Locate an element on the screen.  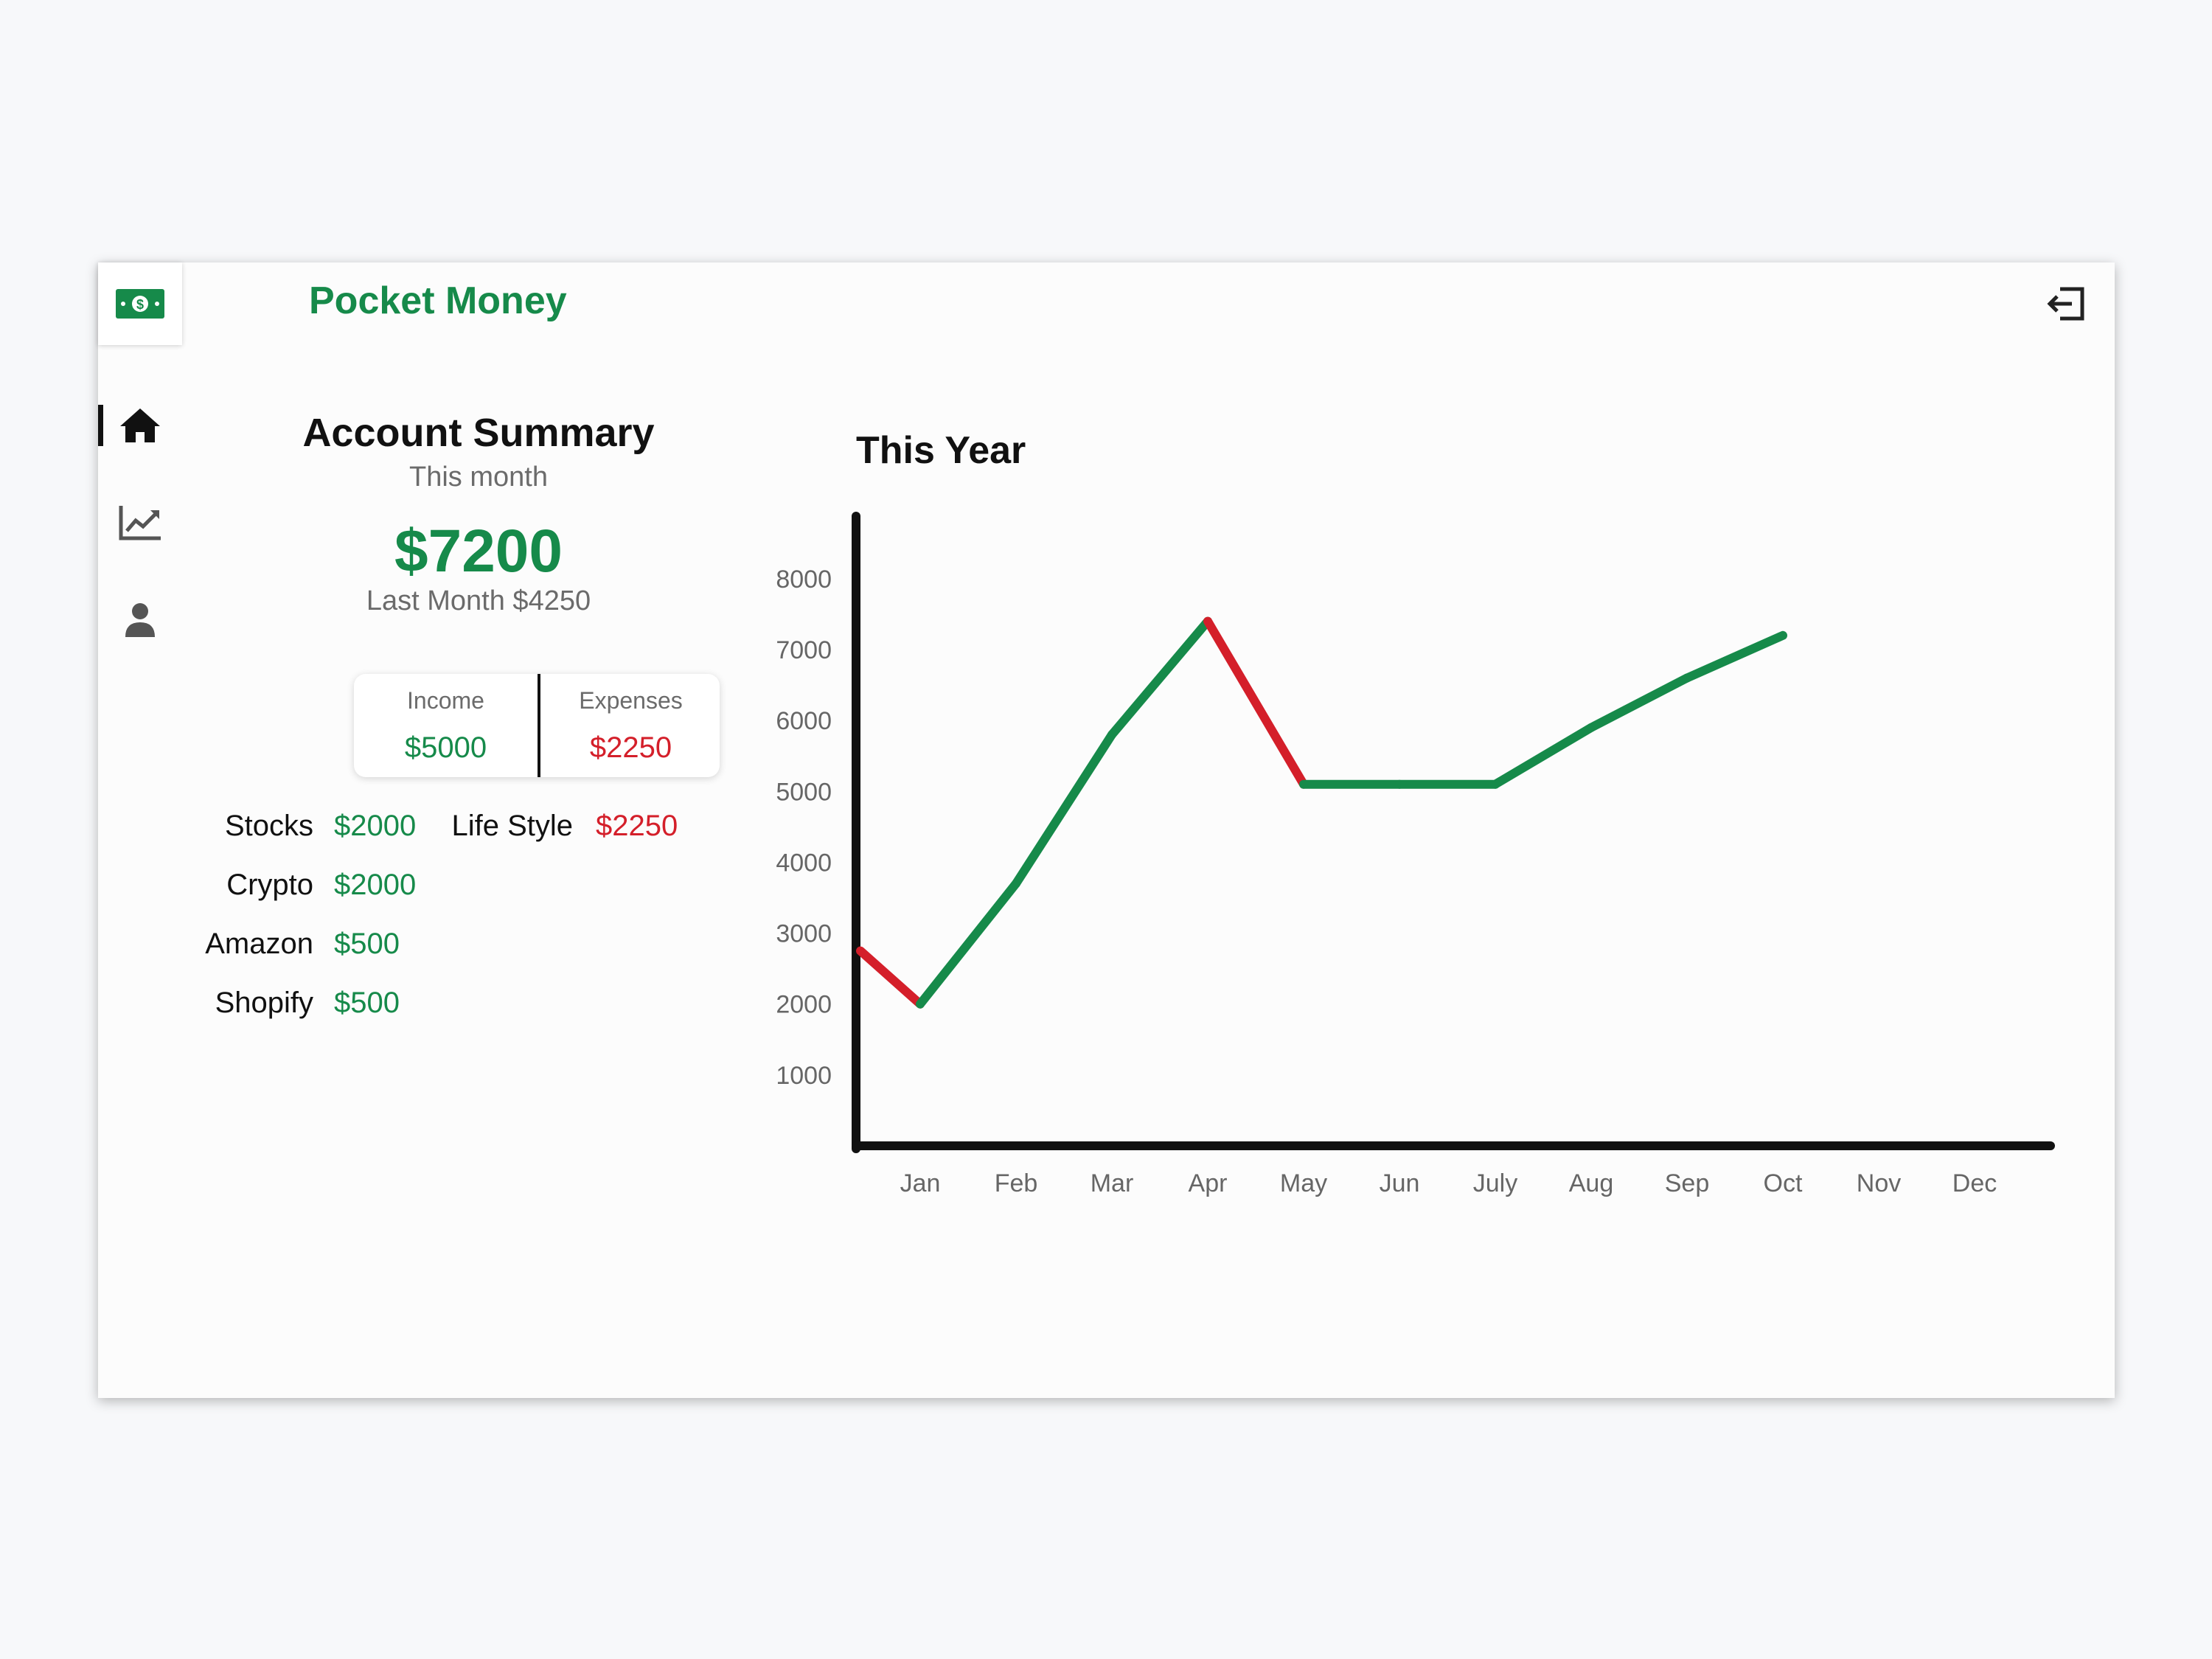
income-value: $5000 is located at coordinates (445, 747).